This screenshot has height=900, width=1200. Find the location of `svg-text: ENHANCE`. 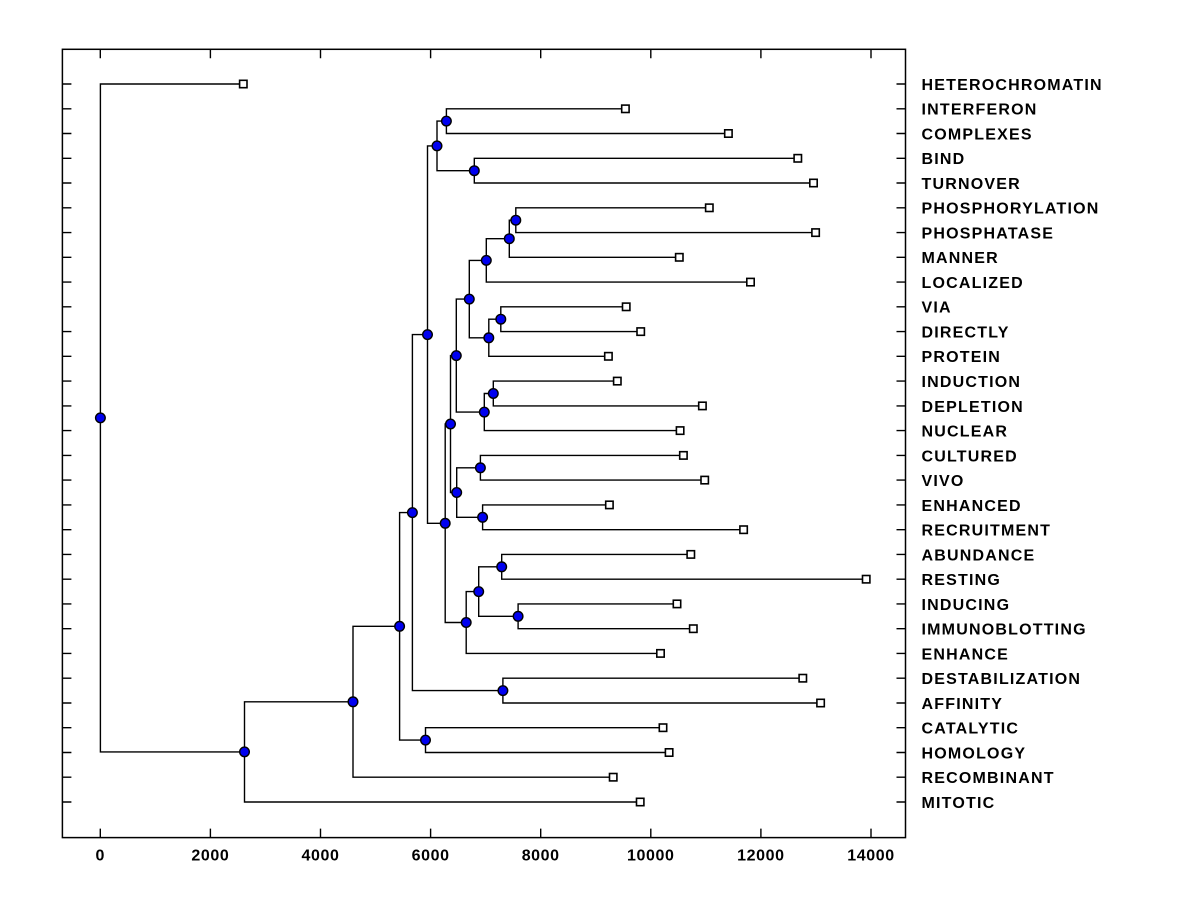

svg-text: ENHANCE is located at coordinates (966, 654).